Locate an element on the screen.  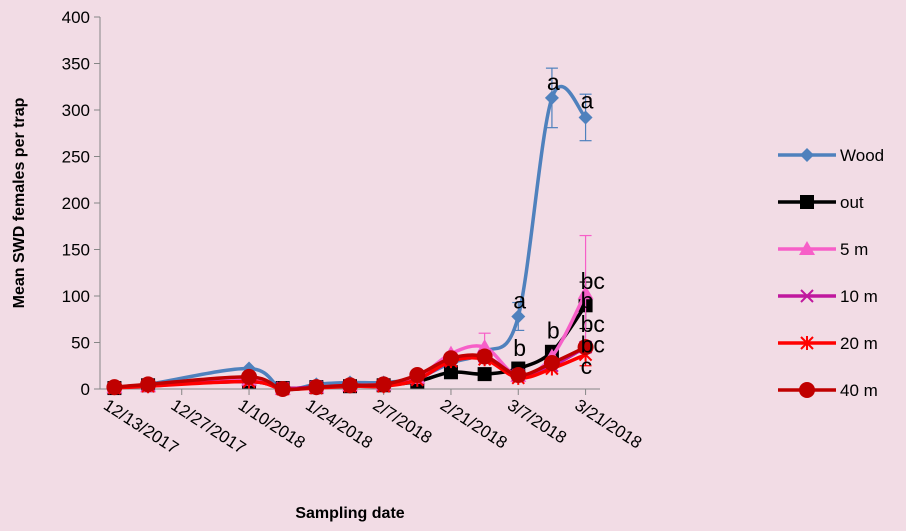
legend-label: 5 m is located at coordinates (854, 249).